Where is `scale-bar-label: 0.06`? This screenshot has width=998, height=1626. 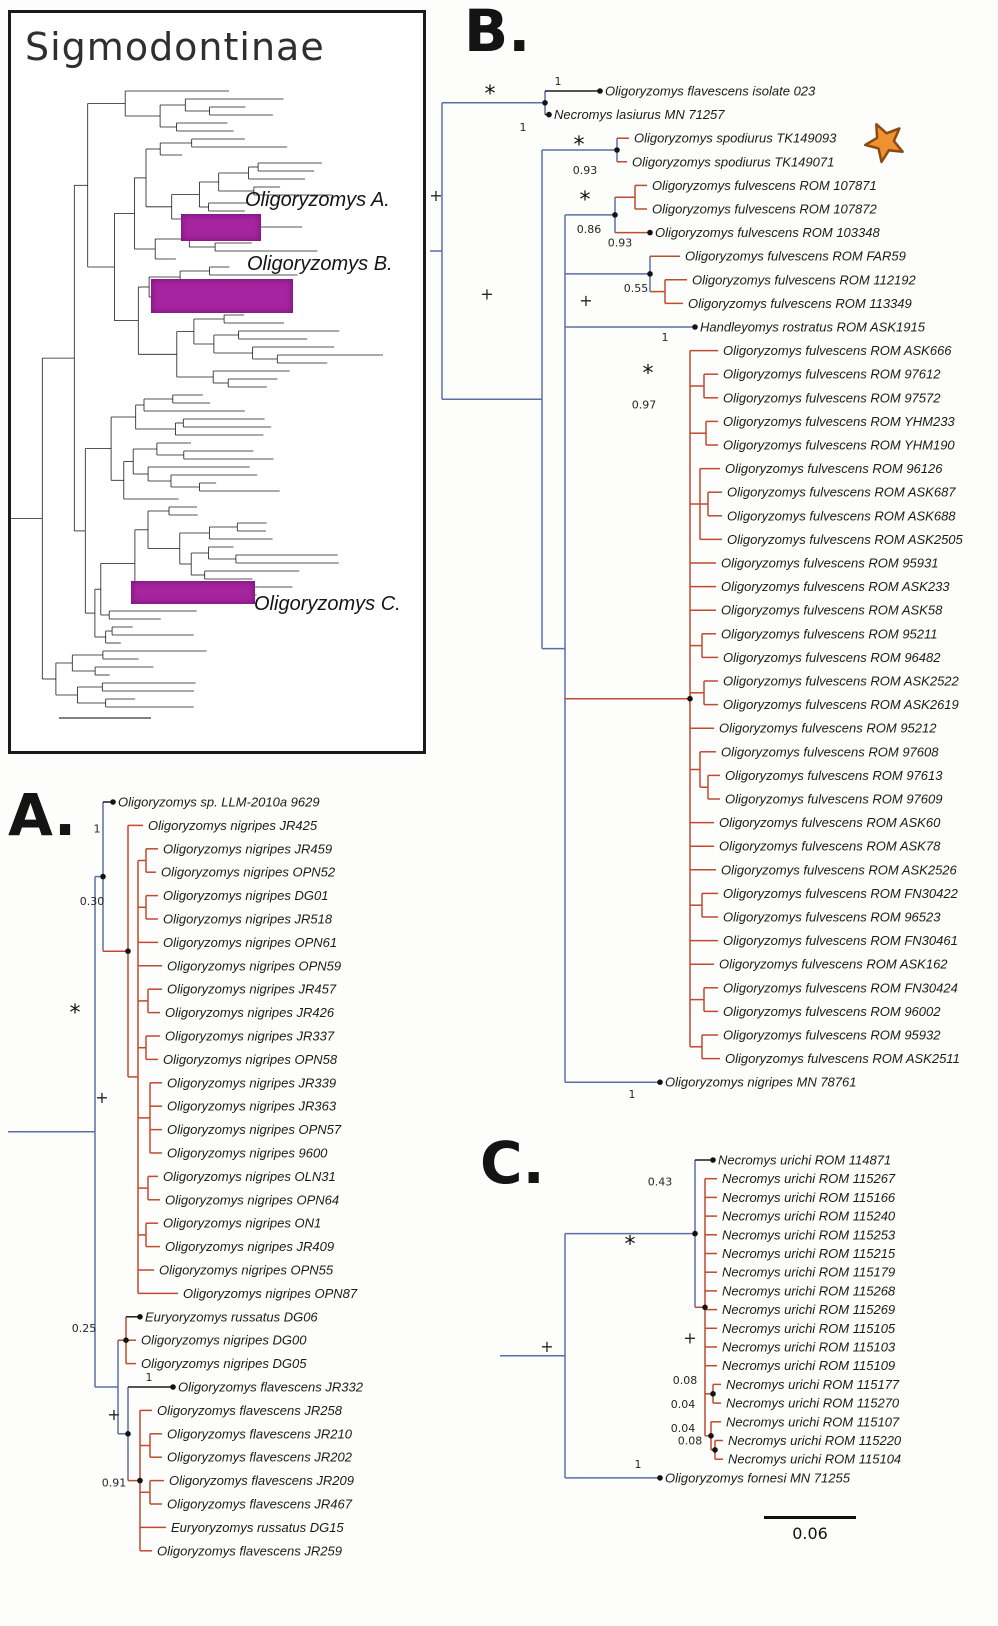 scale-bar-label: 0.06 is located at coordinates (810, 1533).